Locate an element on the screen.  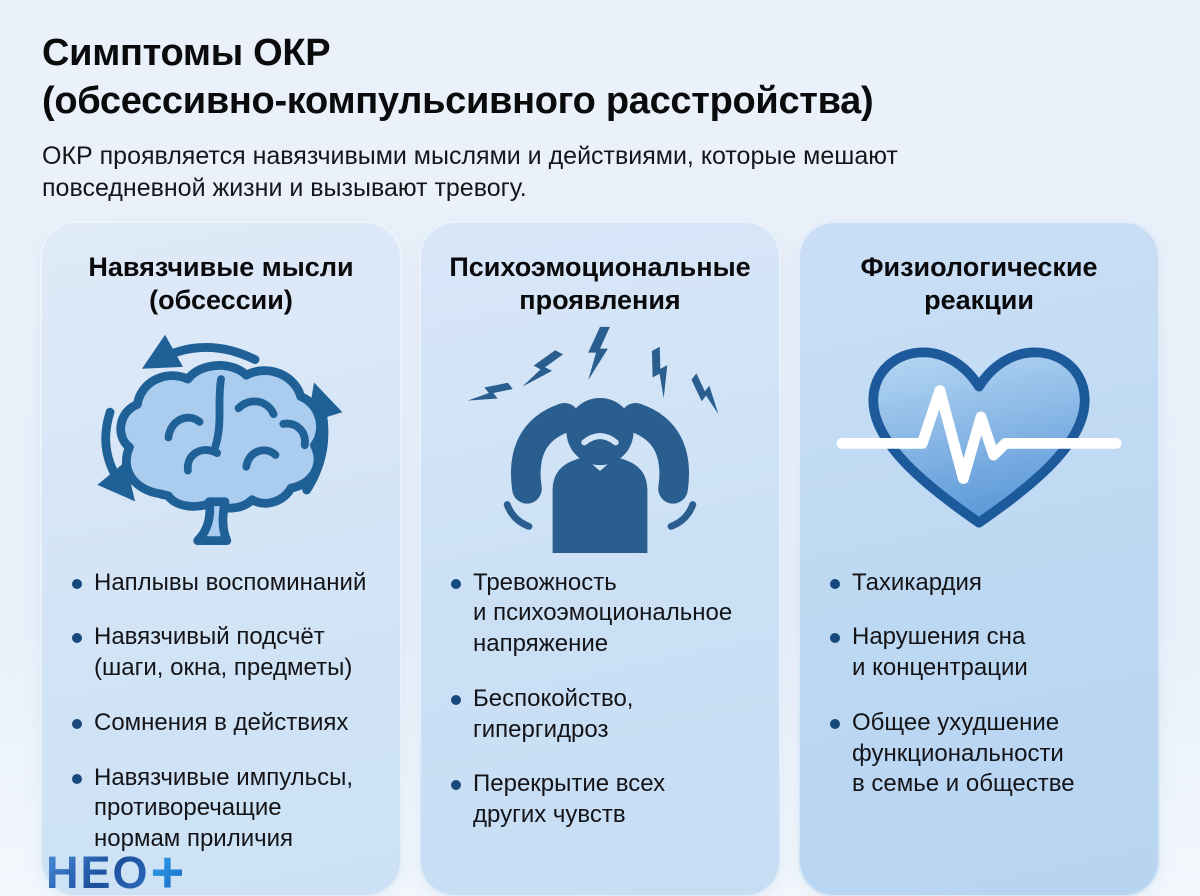
heart-pulse-icon is located at coordinates (979, 437).